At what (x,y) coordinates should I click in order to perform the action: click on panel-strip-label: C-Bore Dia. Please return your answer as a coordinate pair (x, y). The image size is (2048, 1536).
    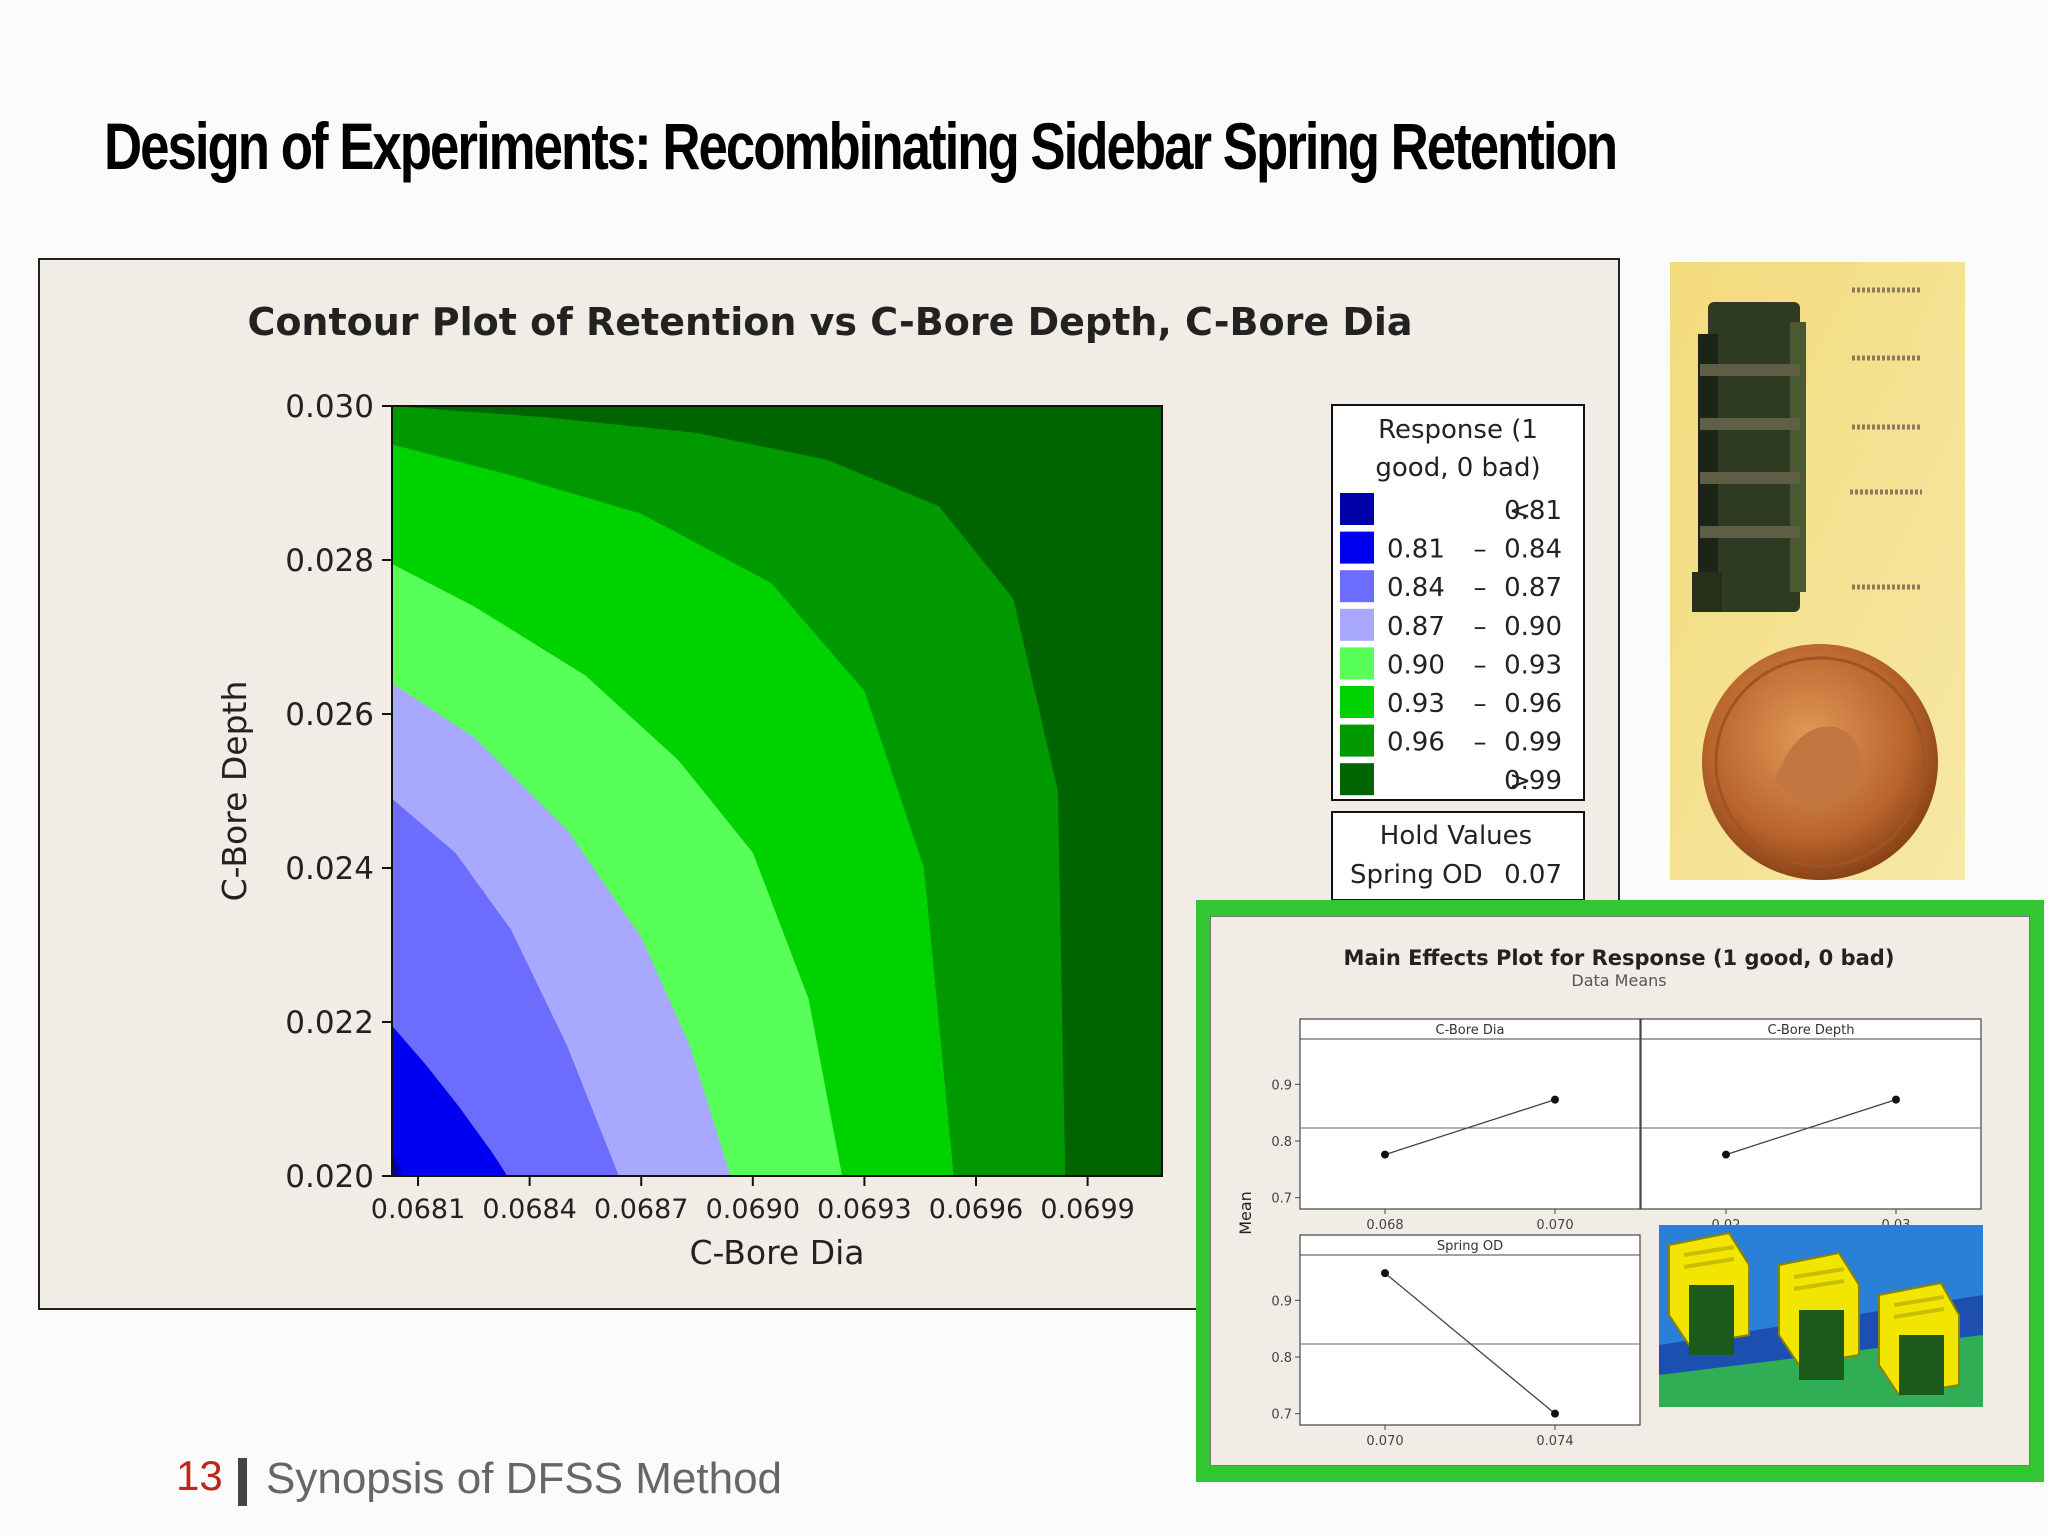
    Looking at the image, I should click on (1470, 1030).